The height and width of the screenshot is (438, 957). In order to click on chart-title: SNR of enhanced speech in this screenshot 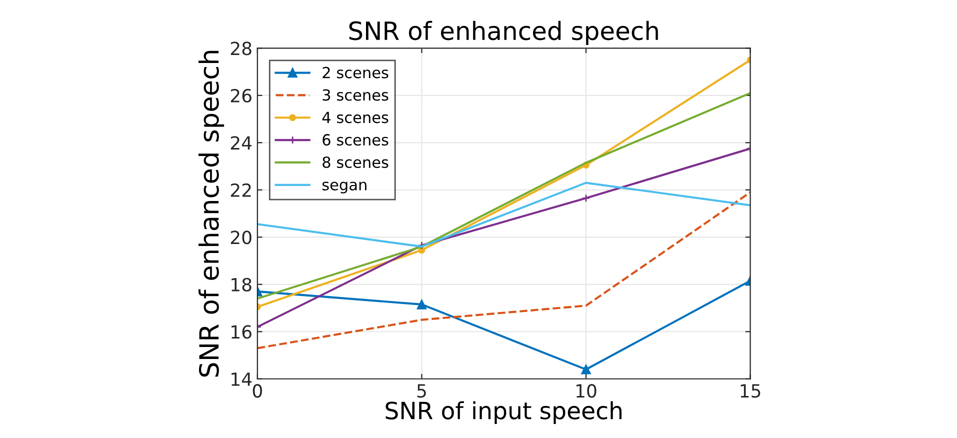, I will do `click(503, 33)`.